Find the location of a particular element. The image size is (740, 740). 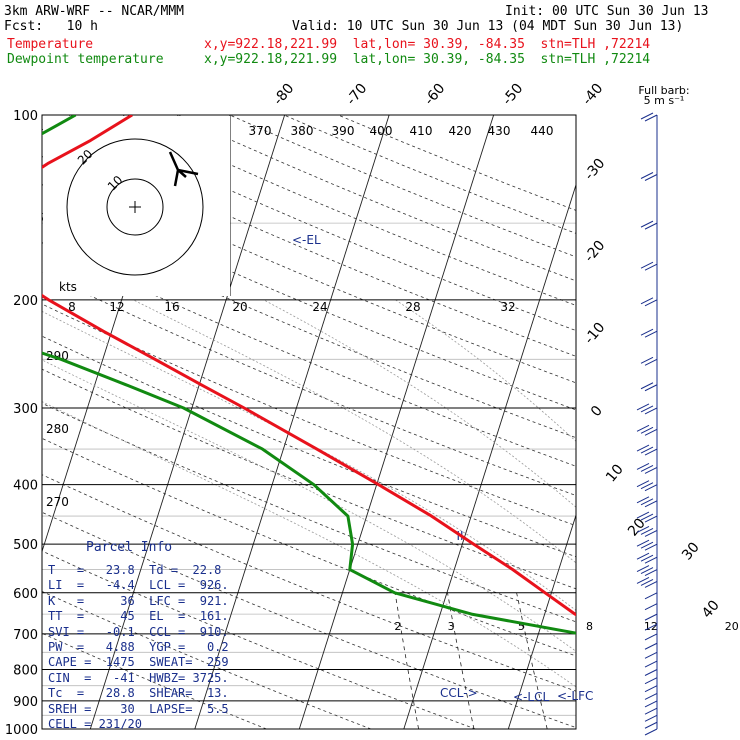

isotherm-label: 20 is located at coordinates (637, 527).